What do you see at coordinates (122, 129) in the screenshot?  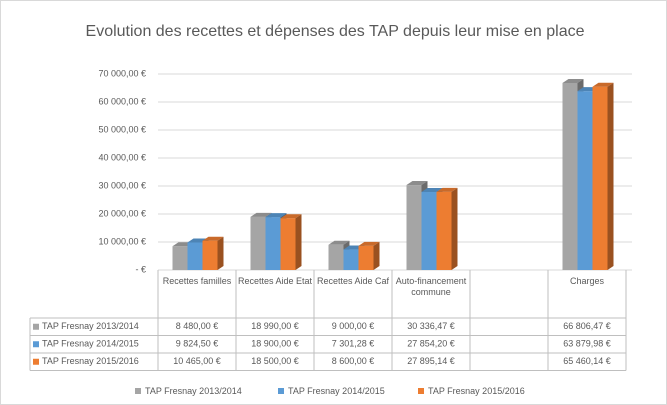 I see `y-tick-label: 50 000,00 €` at bounding box center [122, 129].